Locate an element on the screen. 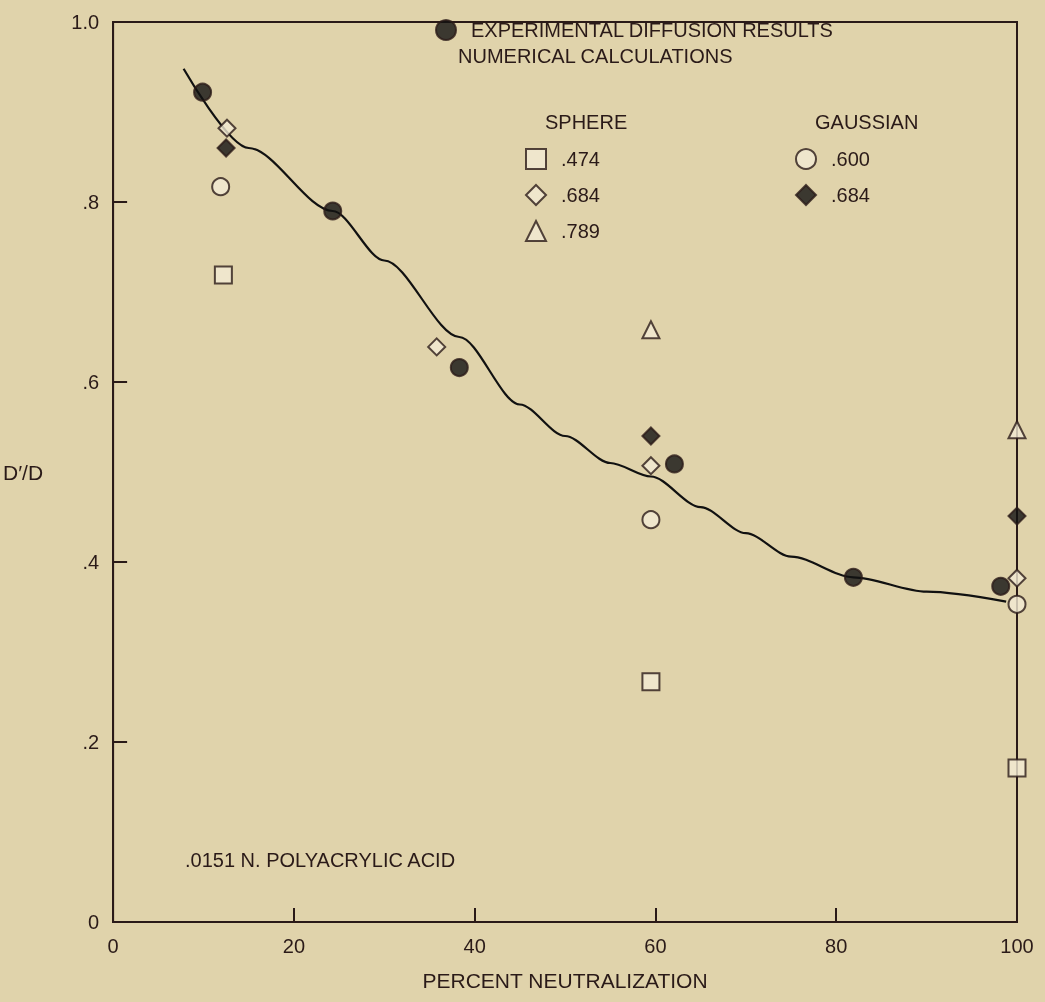 The width and height of the screenshot is (1045, 1002). x-tick-label: 40 is located at coordinates (474, 946).